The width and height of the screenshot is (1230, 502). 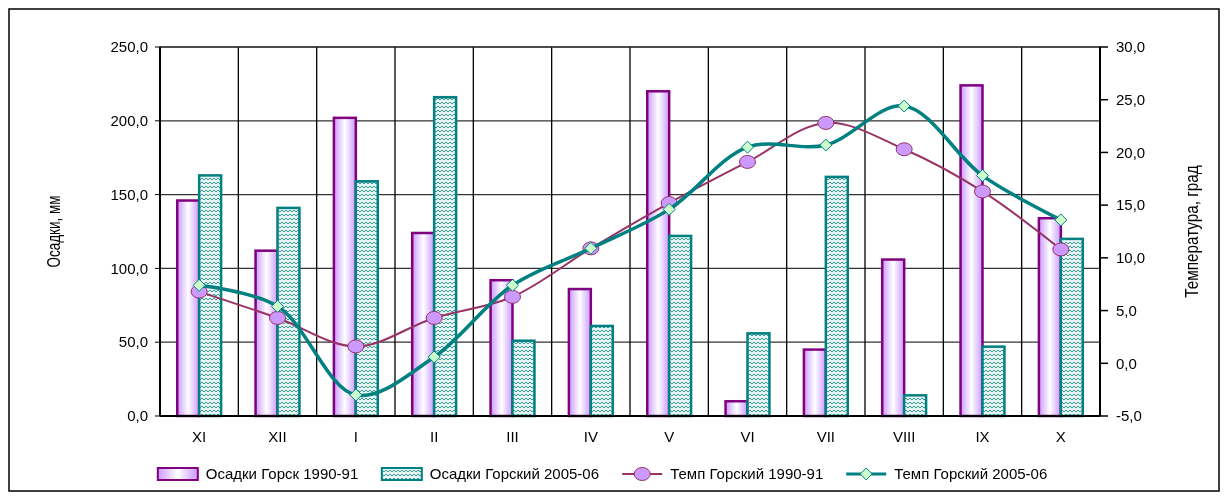 I want to click on y-tick-label: 50,0, so click(x=133, y=342).